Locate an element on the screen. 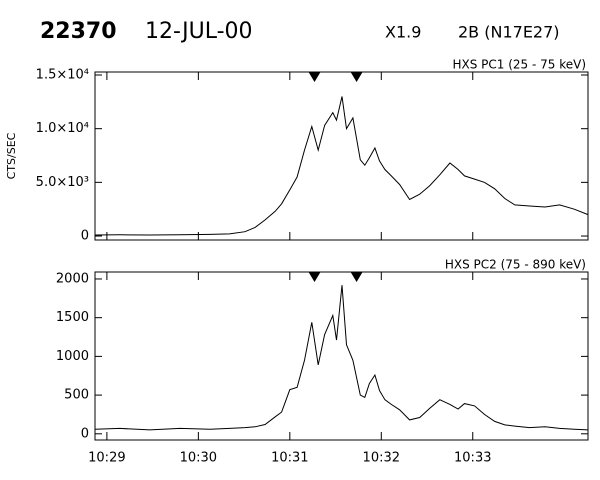 The image size is (600, 480). y-tick-label: 500 is located at coordinates (76, 395).